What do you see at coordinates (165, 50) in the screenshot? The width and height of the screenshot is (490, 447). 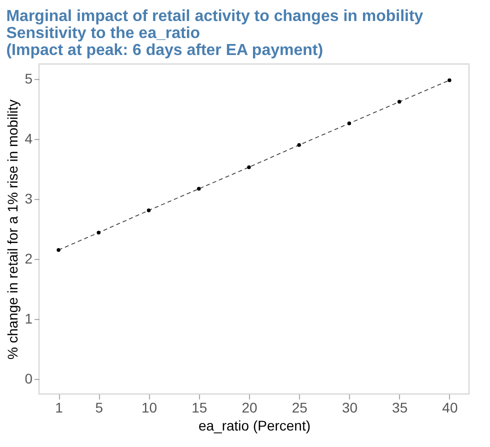 I see `text: (Impact at peak: 6 days after EA payment)` at bounding box center [165, 50].